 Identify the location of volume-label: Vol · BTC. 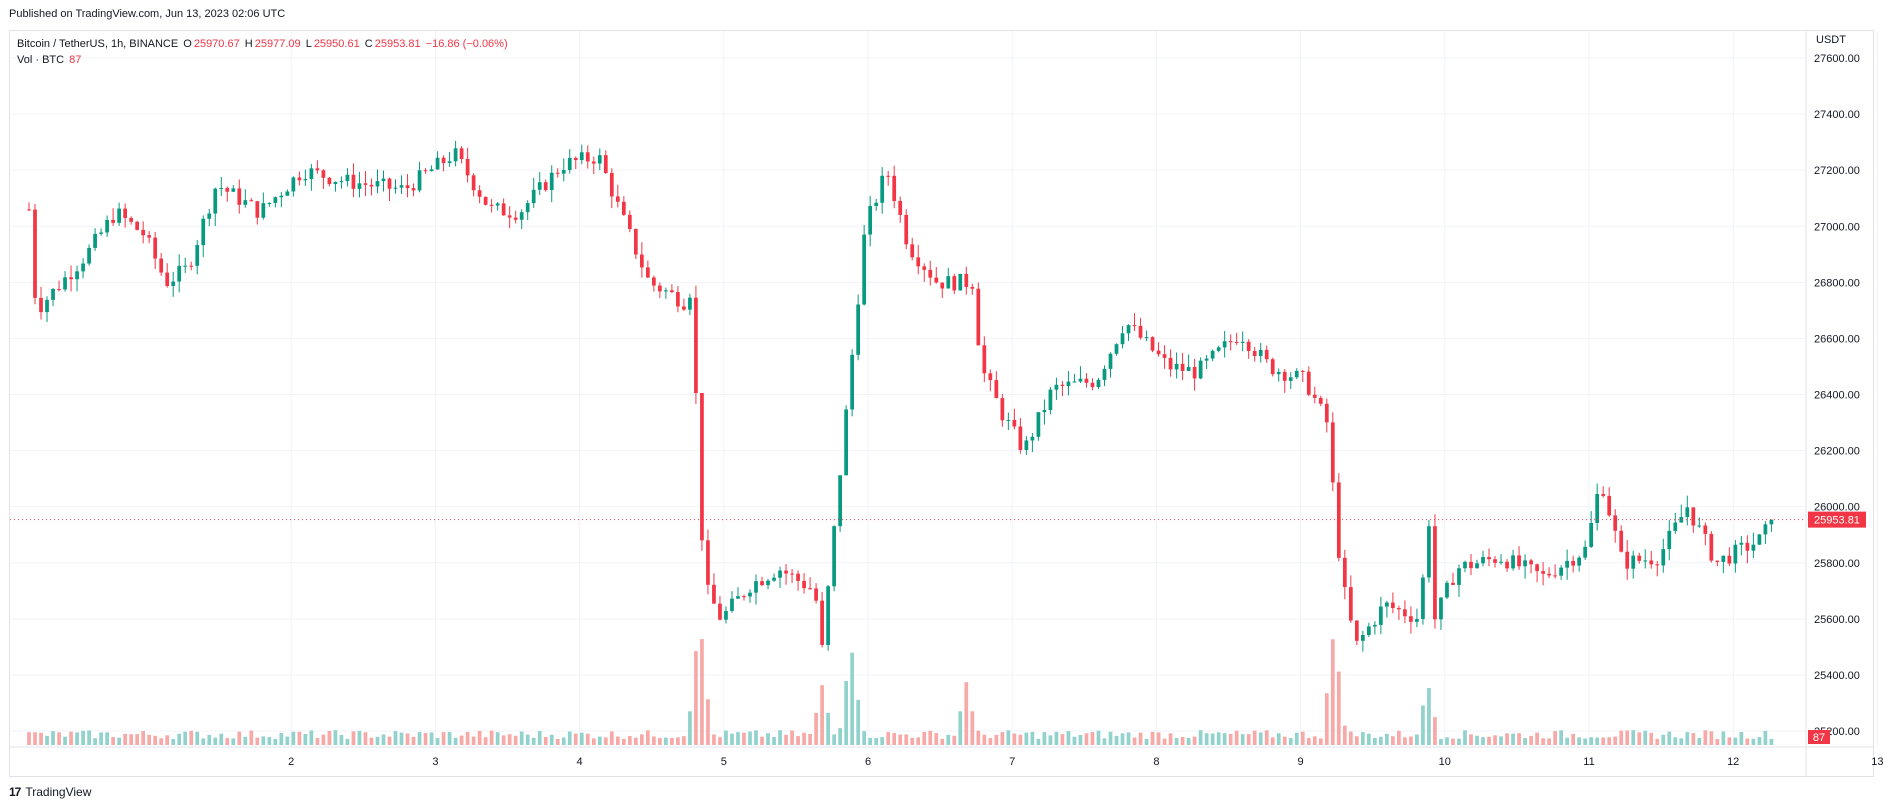
(41, 60).